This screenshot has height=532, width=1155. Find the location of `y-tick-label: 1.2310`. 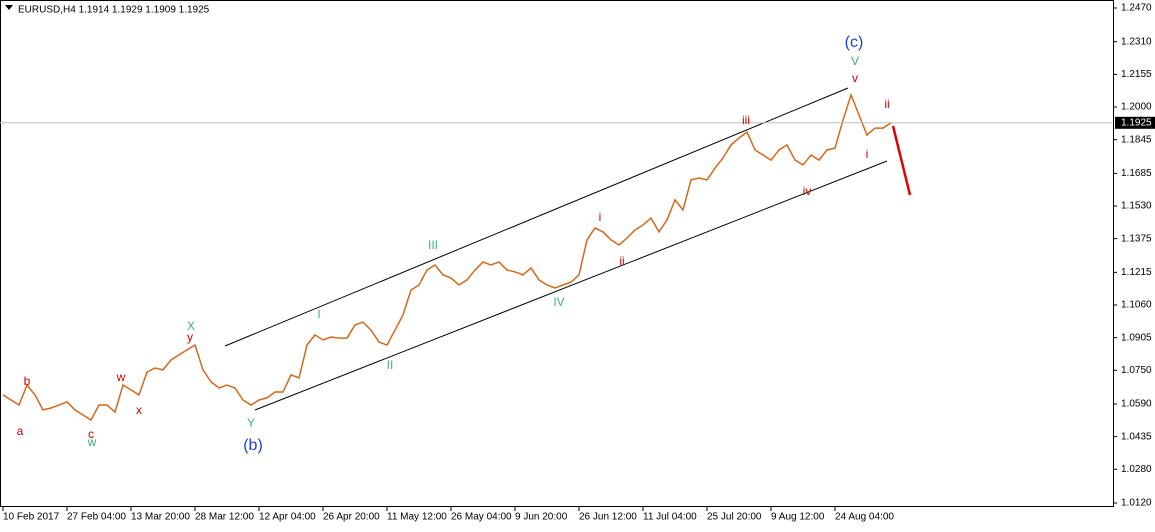

y-tick-label: 1.2310 is located at coordinates (1136, 41).